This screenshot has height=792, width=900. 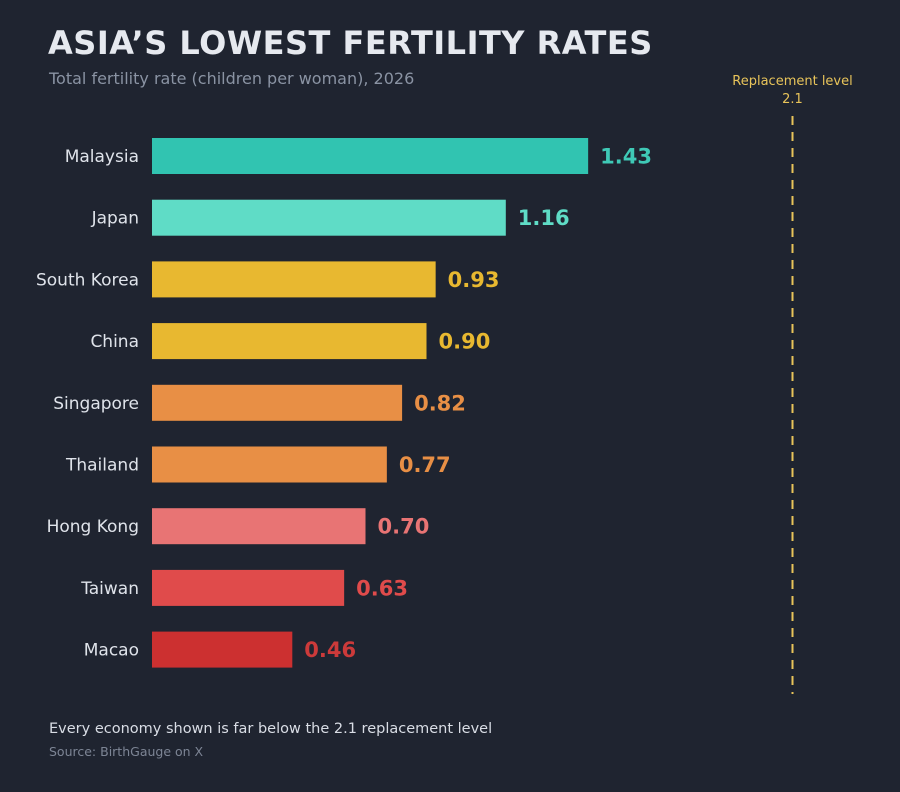 I want to click on value-label: 0.82, so click(x=440, y=403).